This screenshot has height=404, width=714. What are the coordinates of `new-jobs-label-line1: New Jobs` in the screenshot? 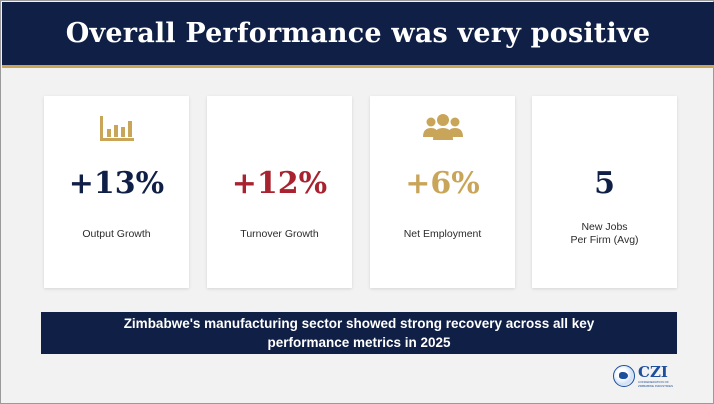 It's located at (604, 227).